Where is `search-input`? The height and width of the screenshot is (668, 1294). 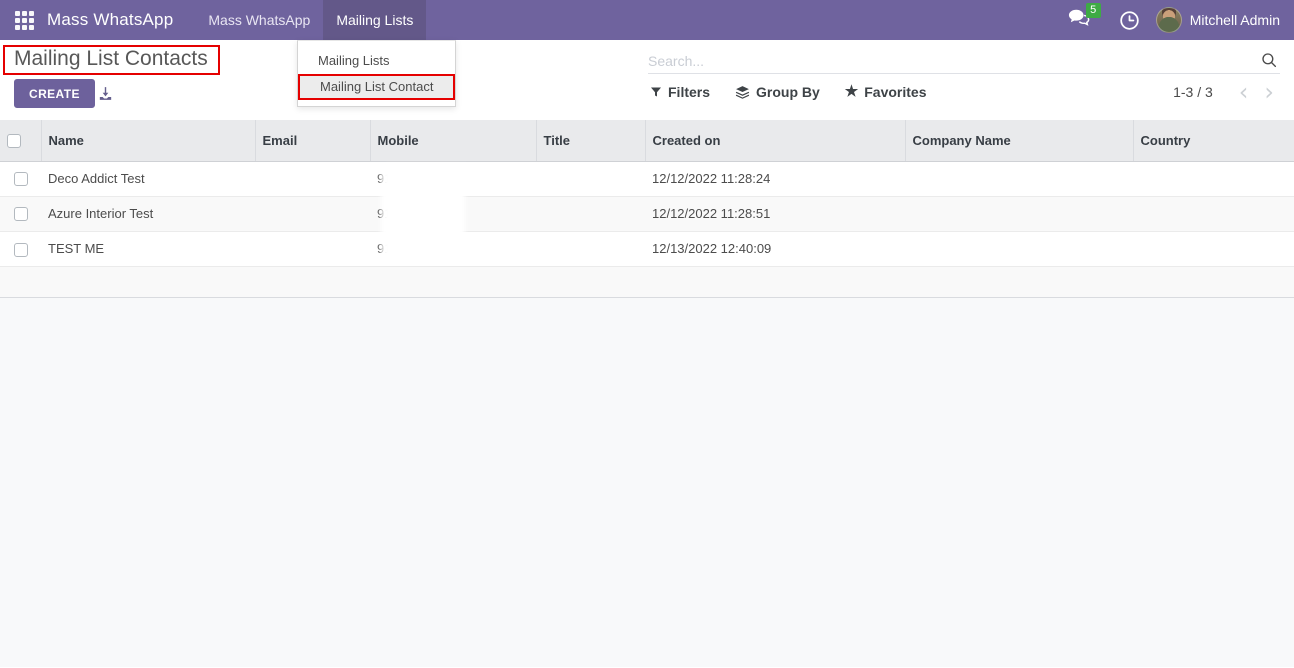 search-input is located at coordinates (964, 61).